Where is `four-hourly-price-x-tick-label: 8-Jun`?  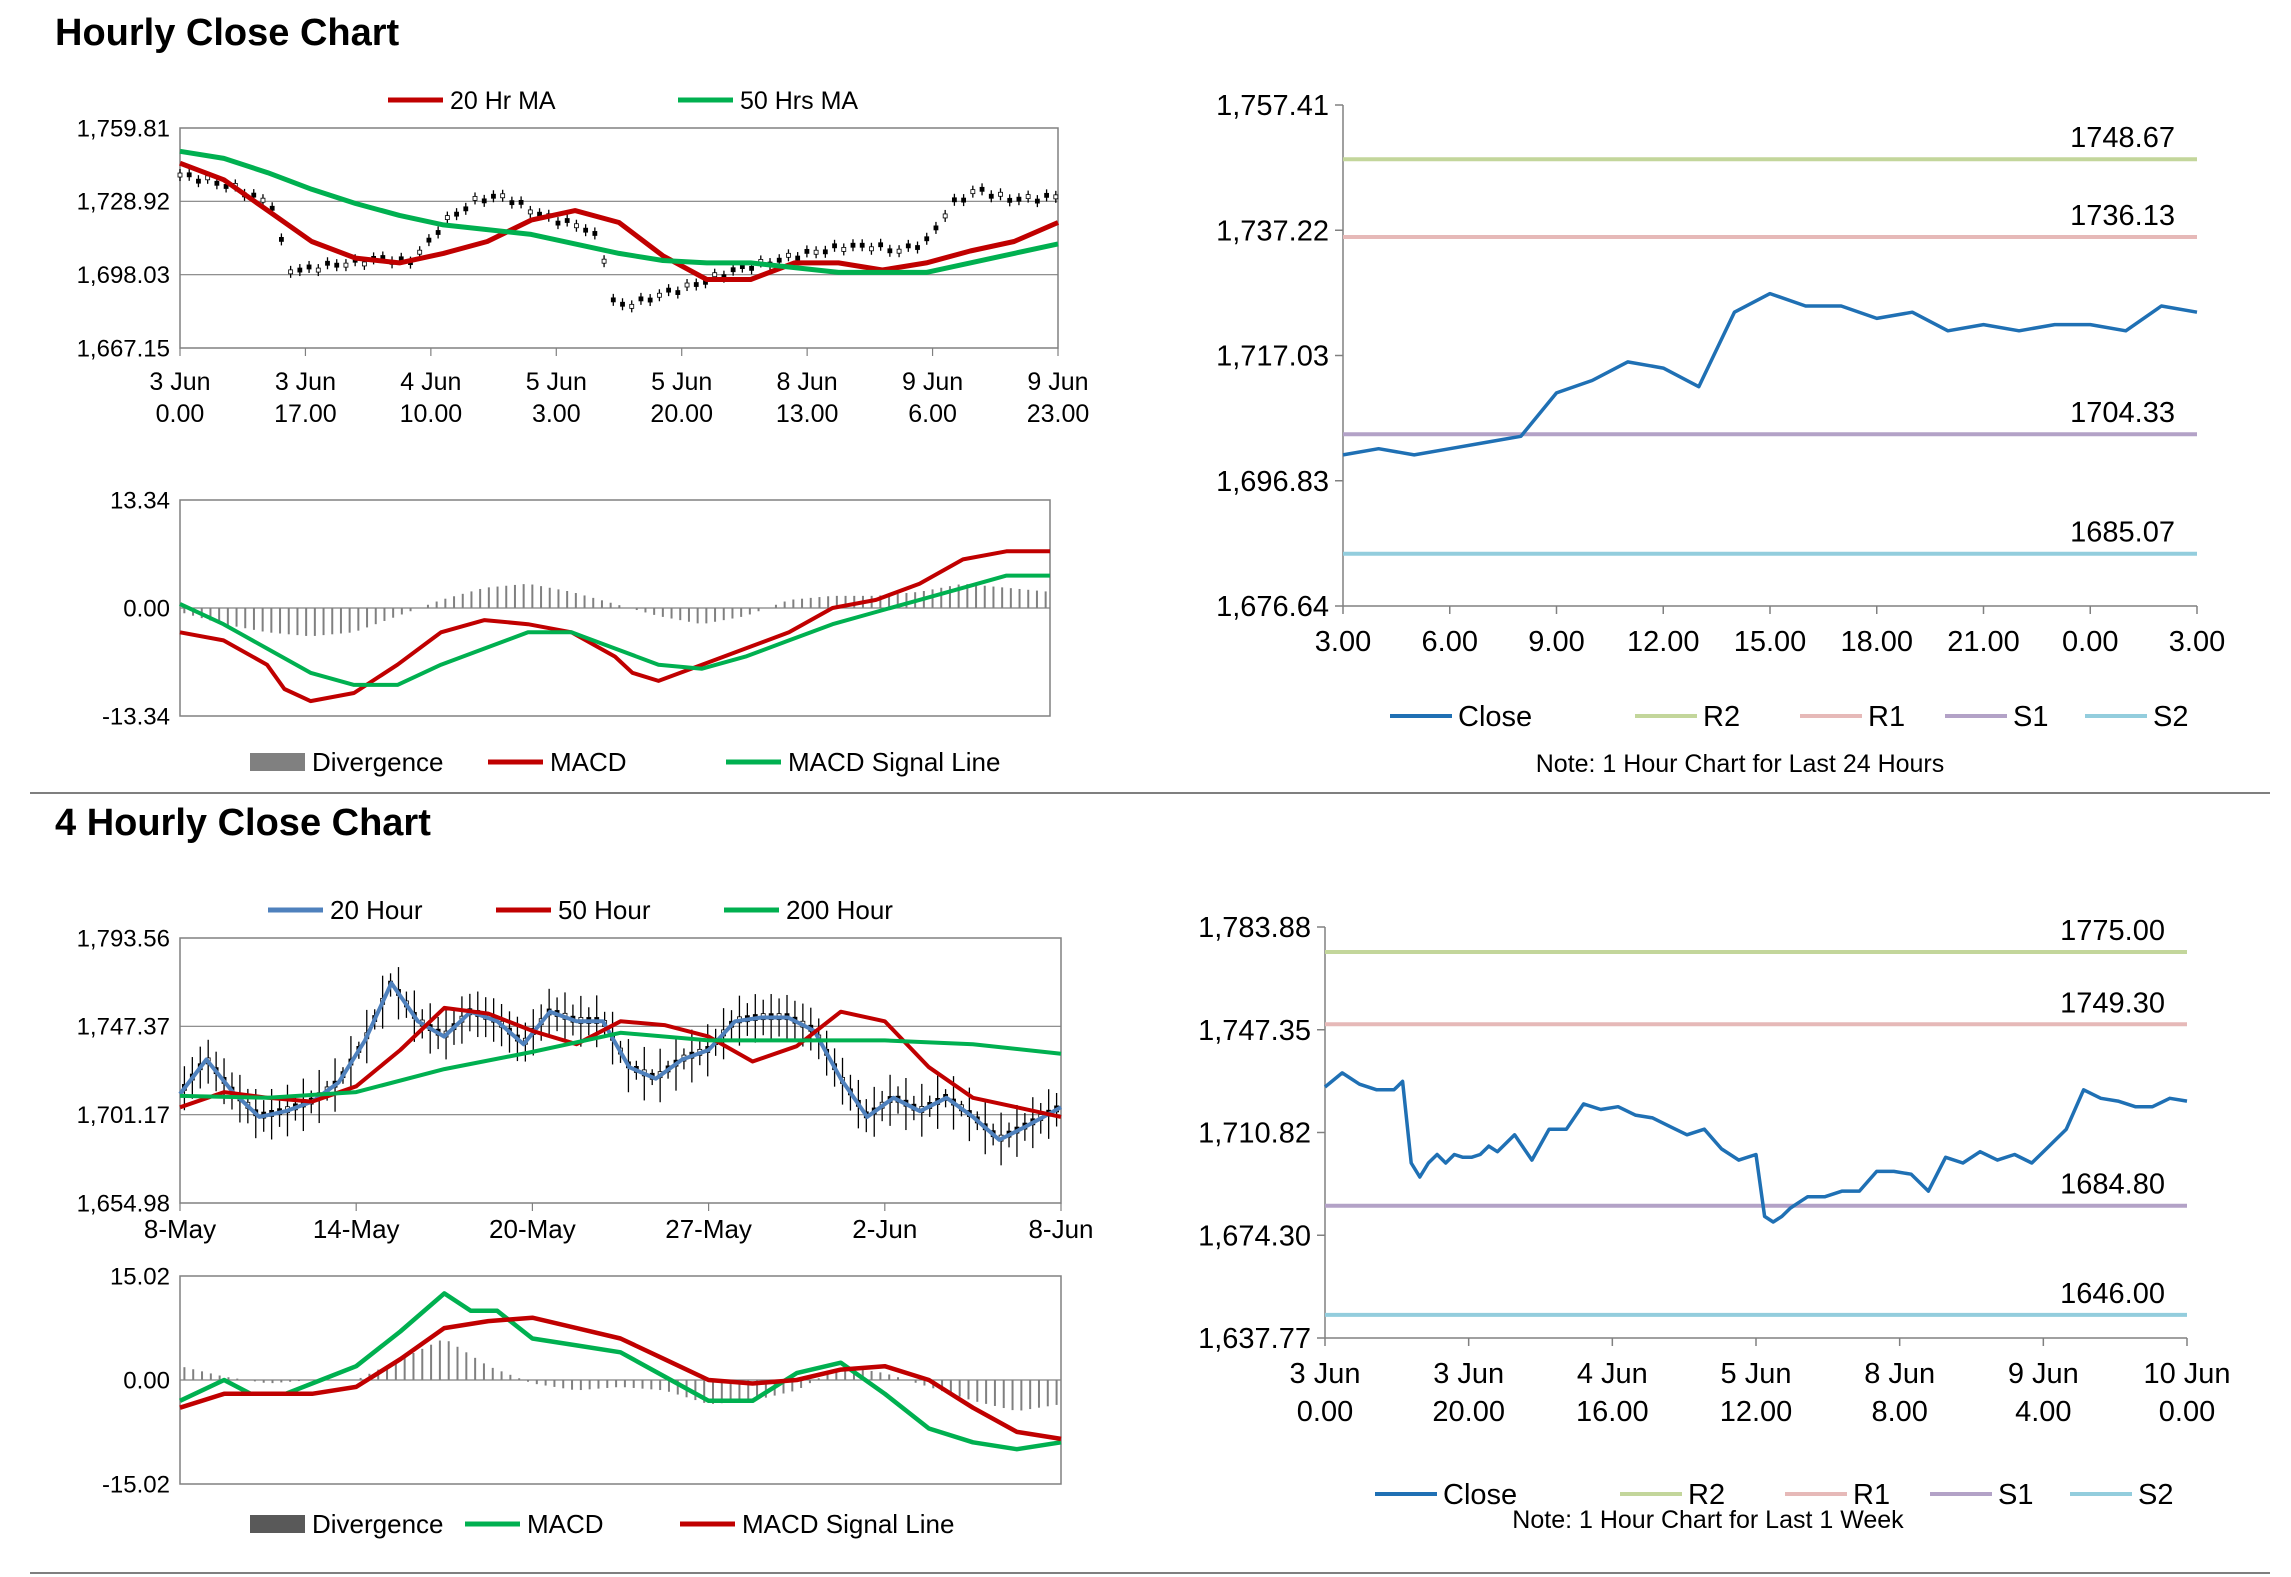
four-hourly-price-x-tick-label: 8-Jun is located at coordinates (1060, 1229).